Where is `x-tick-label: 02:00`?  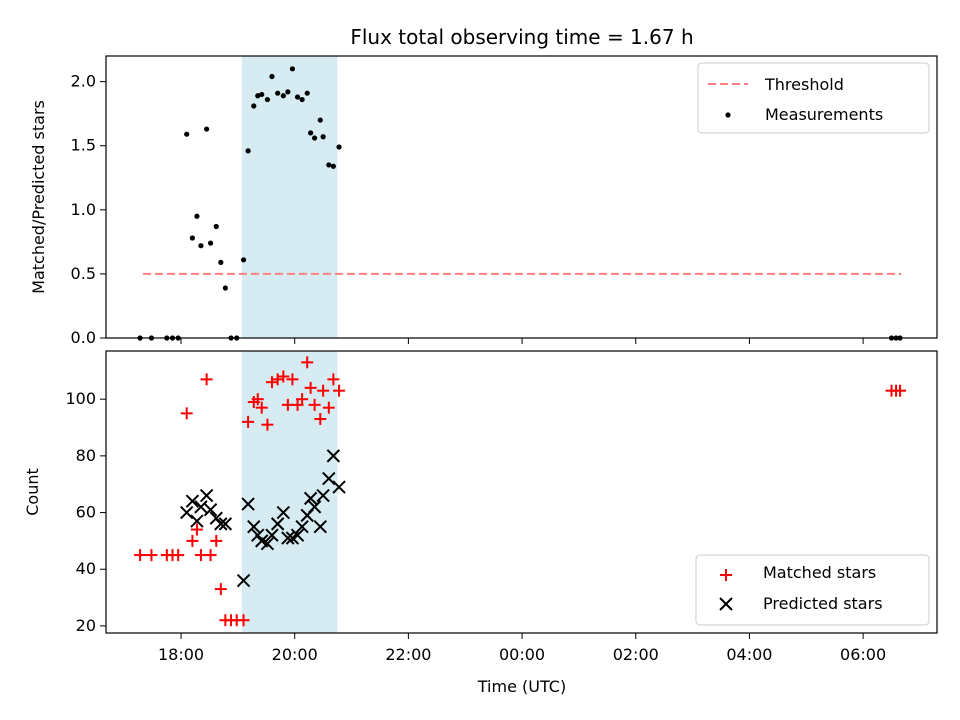 x-tick-label: 02:00 is located at coordinates (636, 654).